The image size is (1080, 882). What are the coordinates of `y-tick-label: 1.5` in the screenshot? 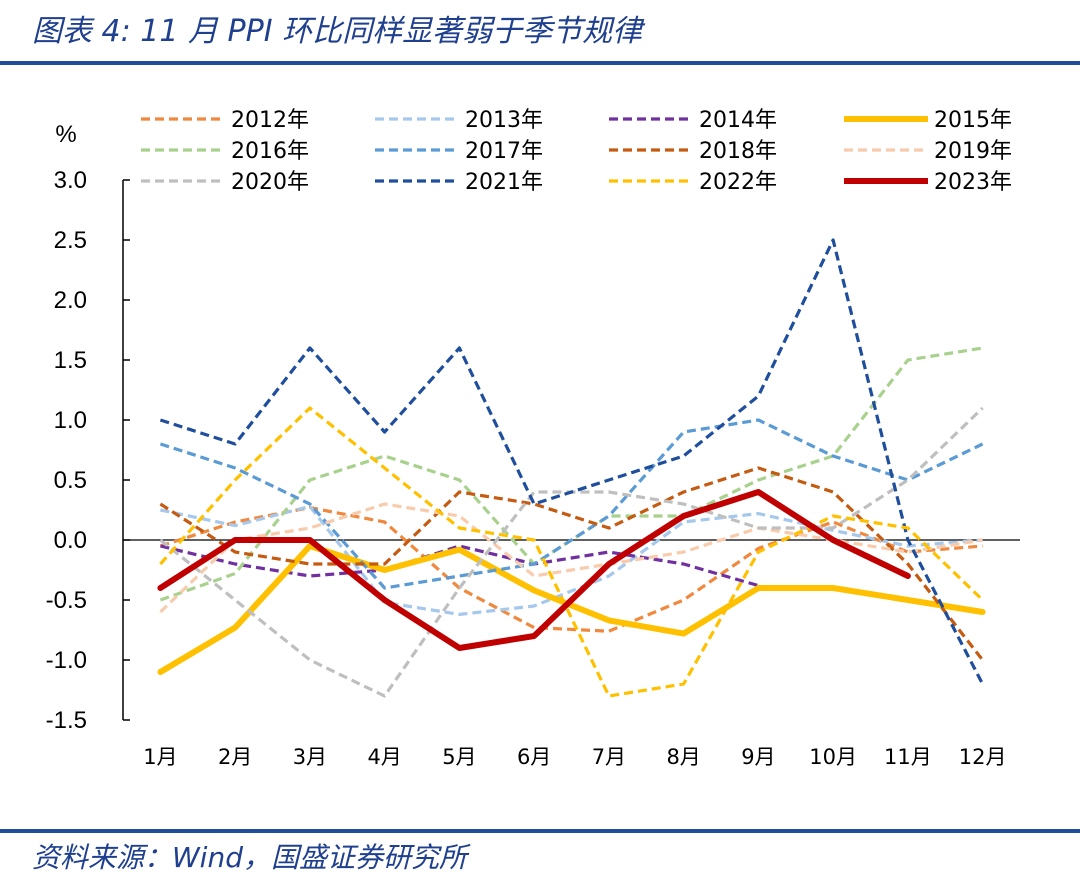 It's located at (70, 360).